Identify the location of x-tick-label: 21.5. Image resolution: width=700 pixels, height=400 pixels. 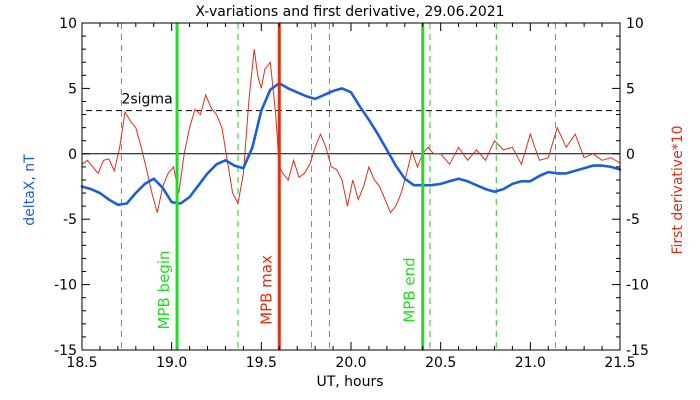
(619, 363).